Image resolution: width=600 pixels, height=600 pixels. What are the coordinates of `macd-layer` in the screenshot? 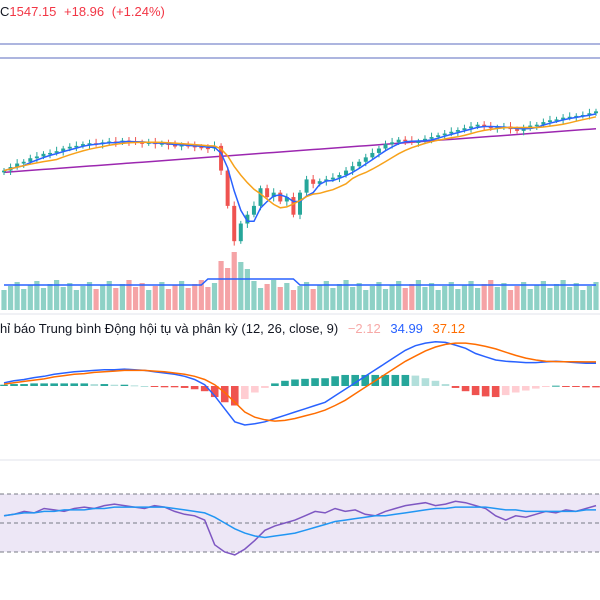 It's located at (300, 383).